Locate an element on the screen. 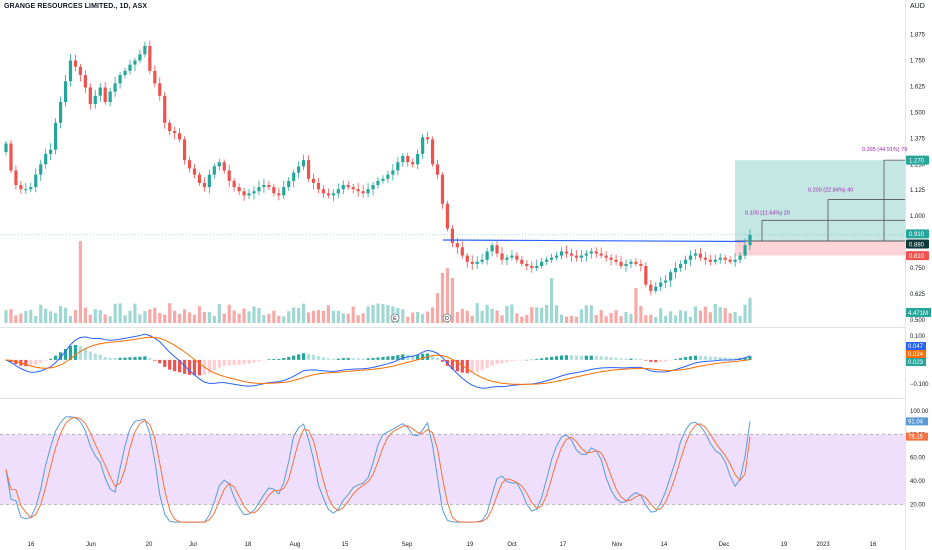 The width and height of the screenshot is (932, 550). horizontal-trendline is located at coordinates (594, 241).